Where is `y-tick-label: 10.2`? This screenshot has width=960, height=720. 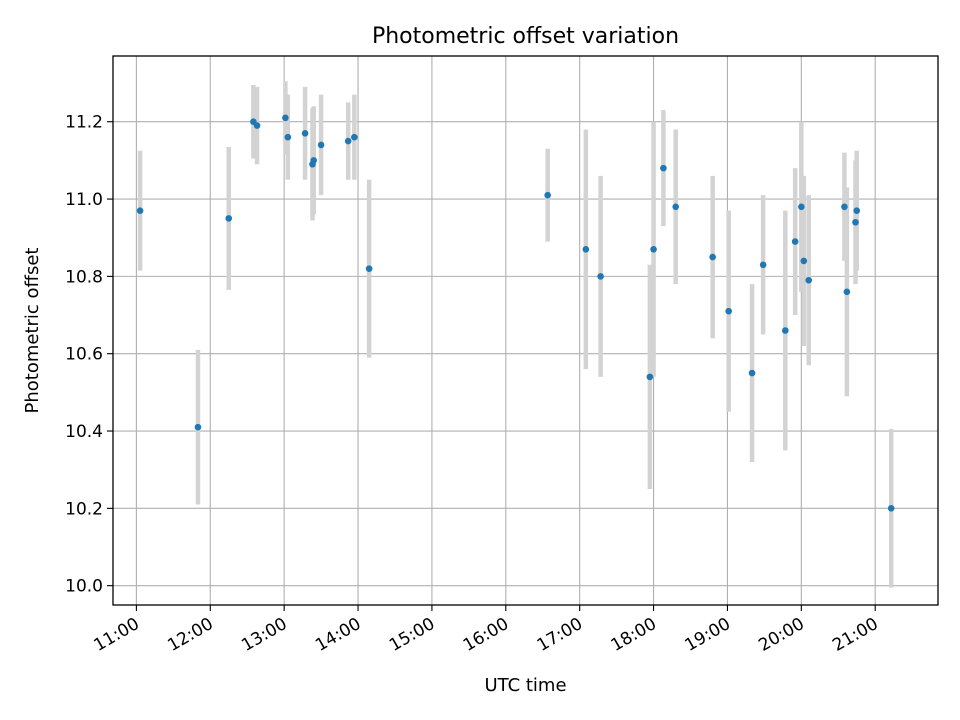
y-tick-label: 10.2 is located at coordinates (84, 509).